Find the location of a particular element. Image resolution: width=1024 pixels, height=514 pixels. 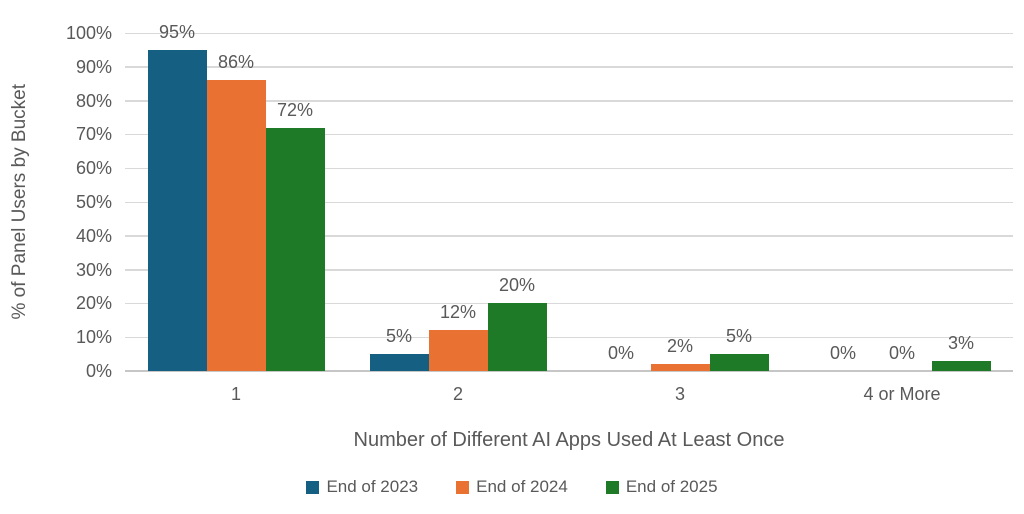

bar-slot: 95% is located at coordinates (177, 196).